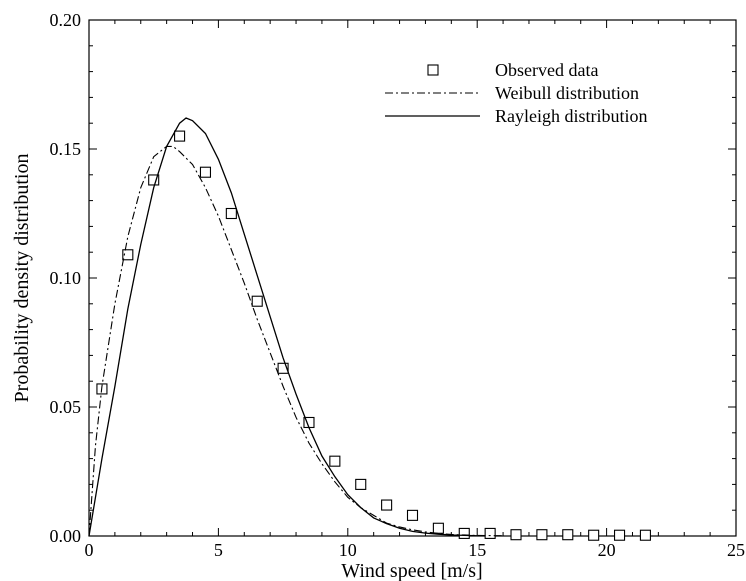 This screenshot has width=746, height=581. Describe the element at coordinates (66, 536) in the screenshot. I see `y-tick-label: 0.00` at that location.